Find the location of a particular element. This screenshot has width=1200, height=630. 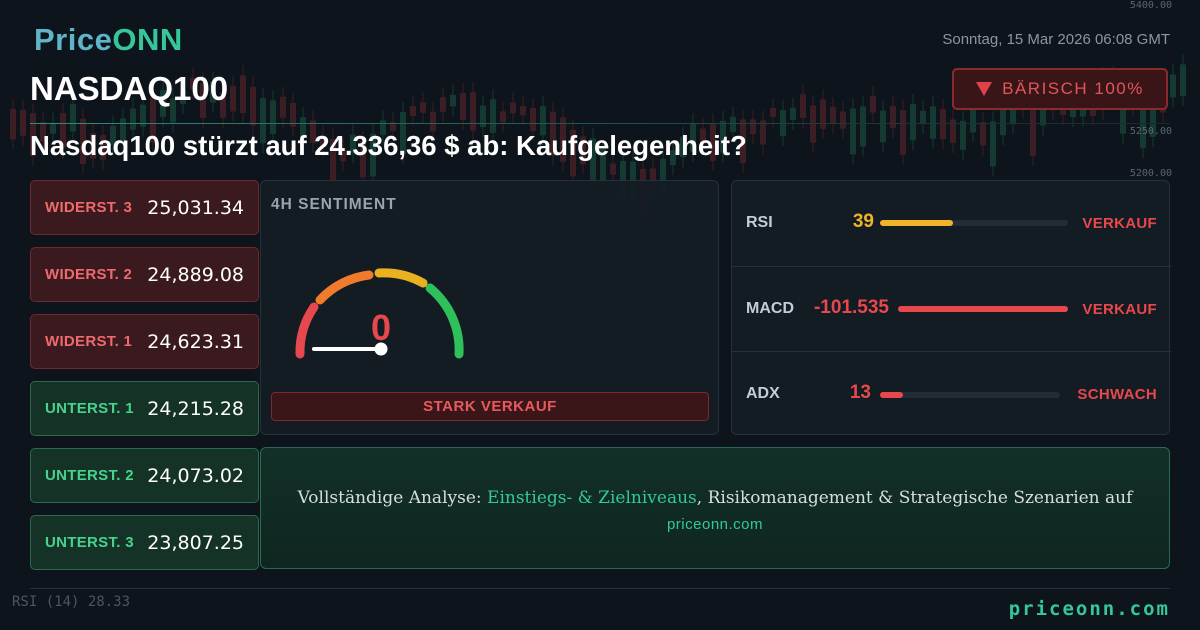

indicator-row-rsi: RSI 39 VERKAUF is located at coordinates (951, 223).